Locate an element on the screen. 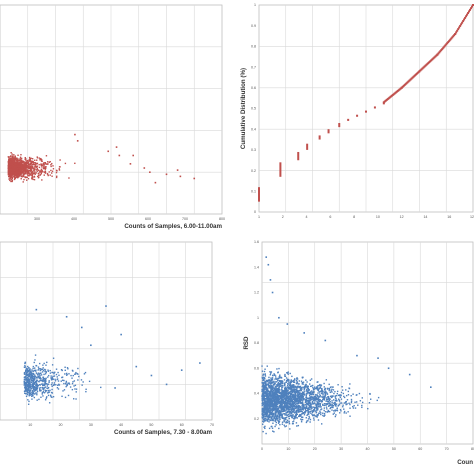  x-tick-label: 8 is located at coordinates (354, 217).